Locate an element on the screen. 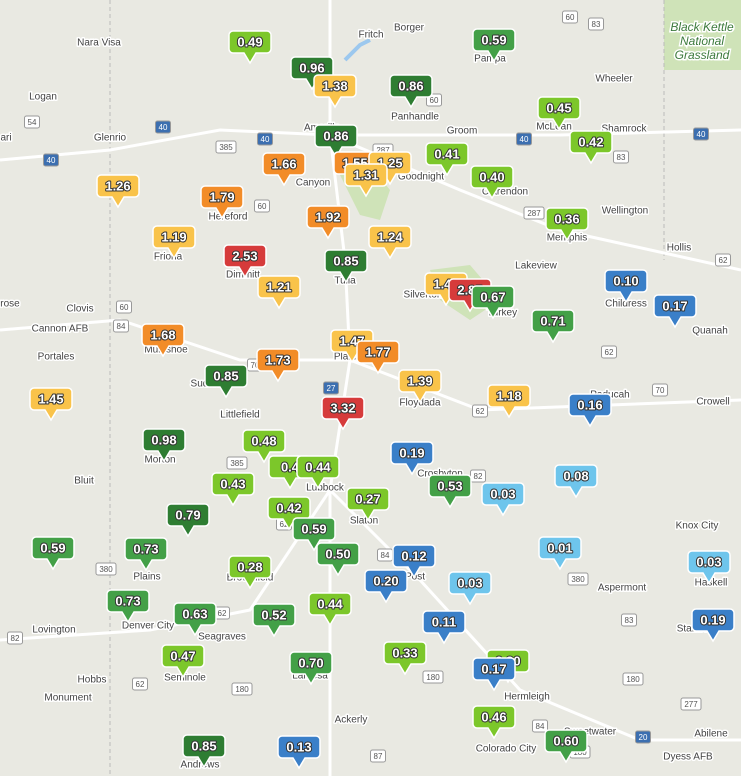 The width and height of the screenshot is (741, 776). rain-marker: 0.20 is located at coordinates (386, 586).